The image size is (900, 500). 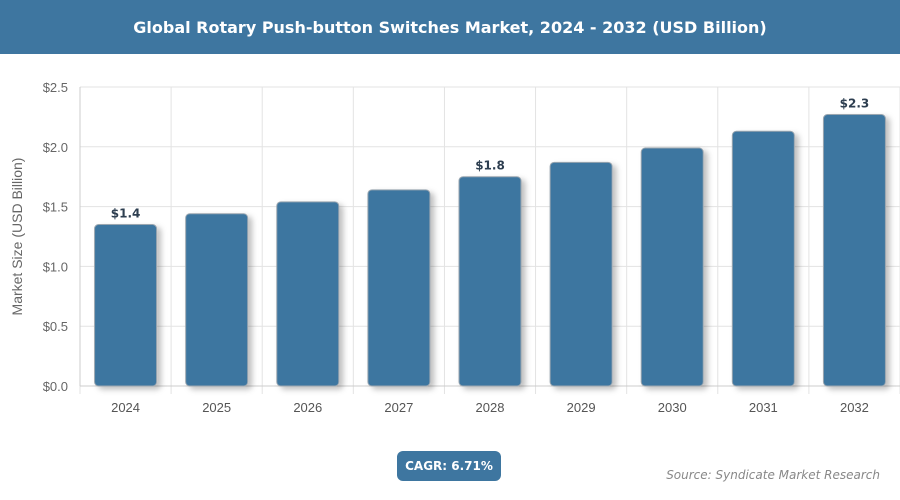 What do you see at coordinates (55, 326) in the screenshot?
I see `y-tick-label: $0.5` at bounding box center [55, 326].